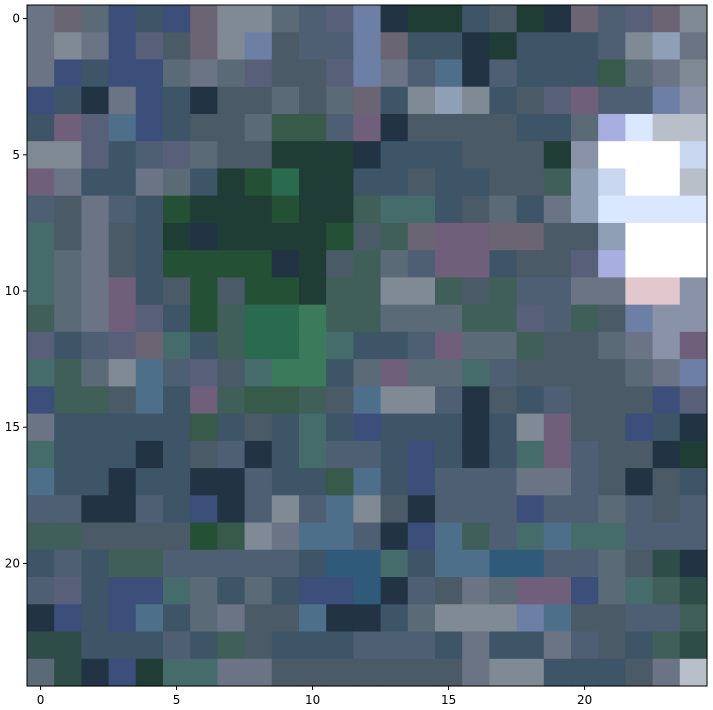 This screenshot has height=710, width=713. Describe the element at coordinates (585, 536) in the screenshot. I see `heatmap-cell-r19-c20` at that location.